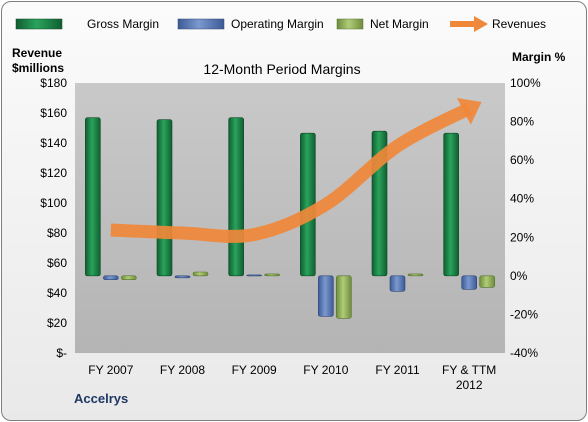  What do you see at coordinates (53, 173) in the screenshot?
I see `left-tick-label: $120` at bounding box center [53, 173].